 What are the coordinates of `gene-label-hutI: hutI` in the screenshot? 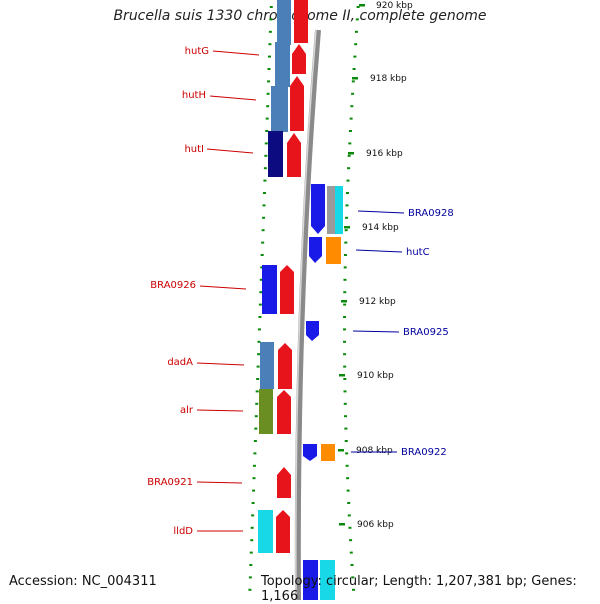 It's located at (194, 149).